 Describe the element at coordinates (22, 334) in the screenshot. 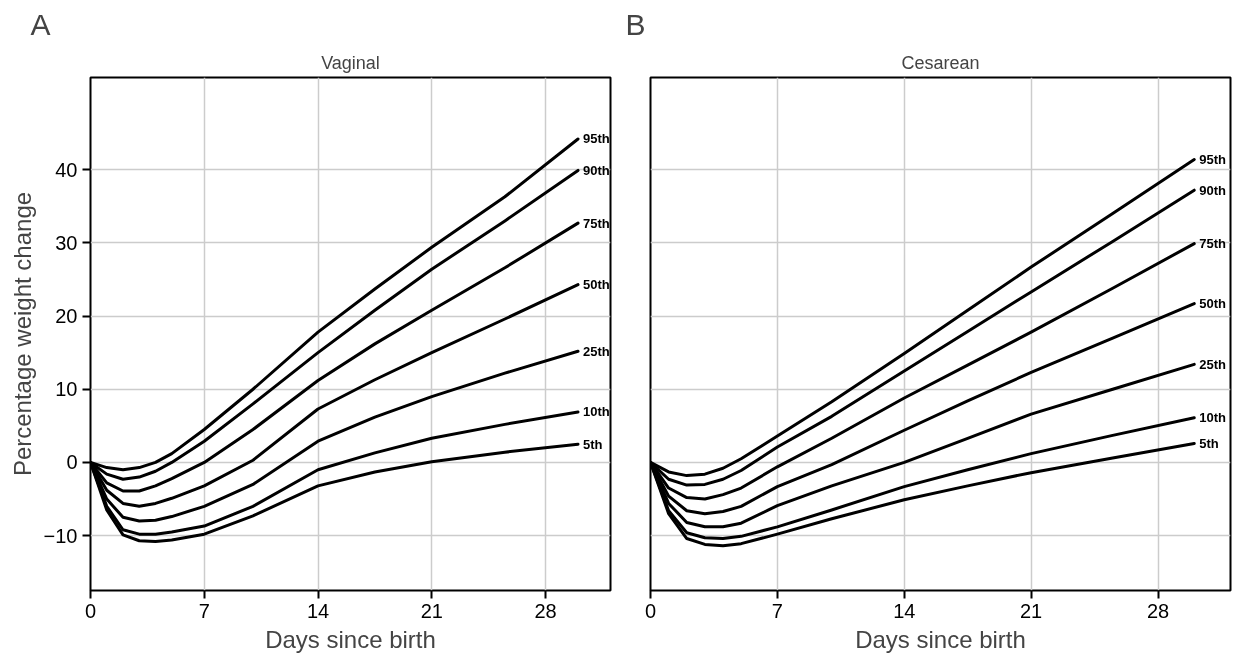

I see `y-axis-title: Percentage weight change` at that location.